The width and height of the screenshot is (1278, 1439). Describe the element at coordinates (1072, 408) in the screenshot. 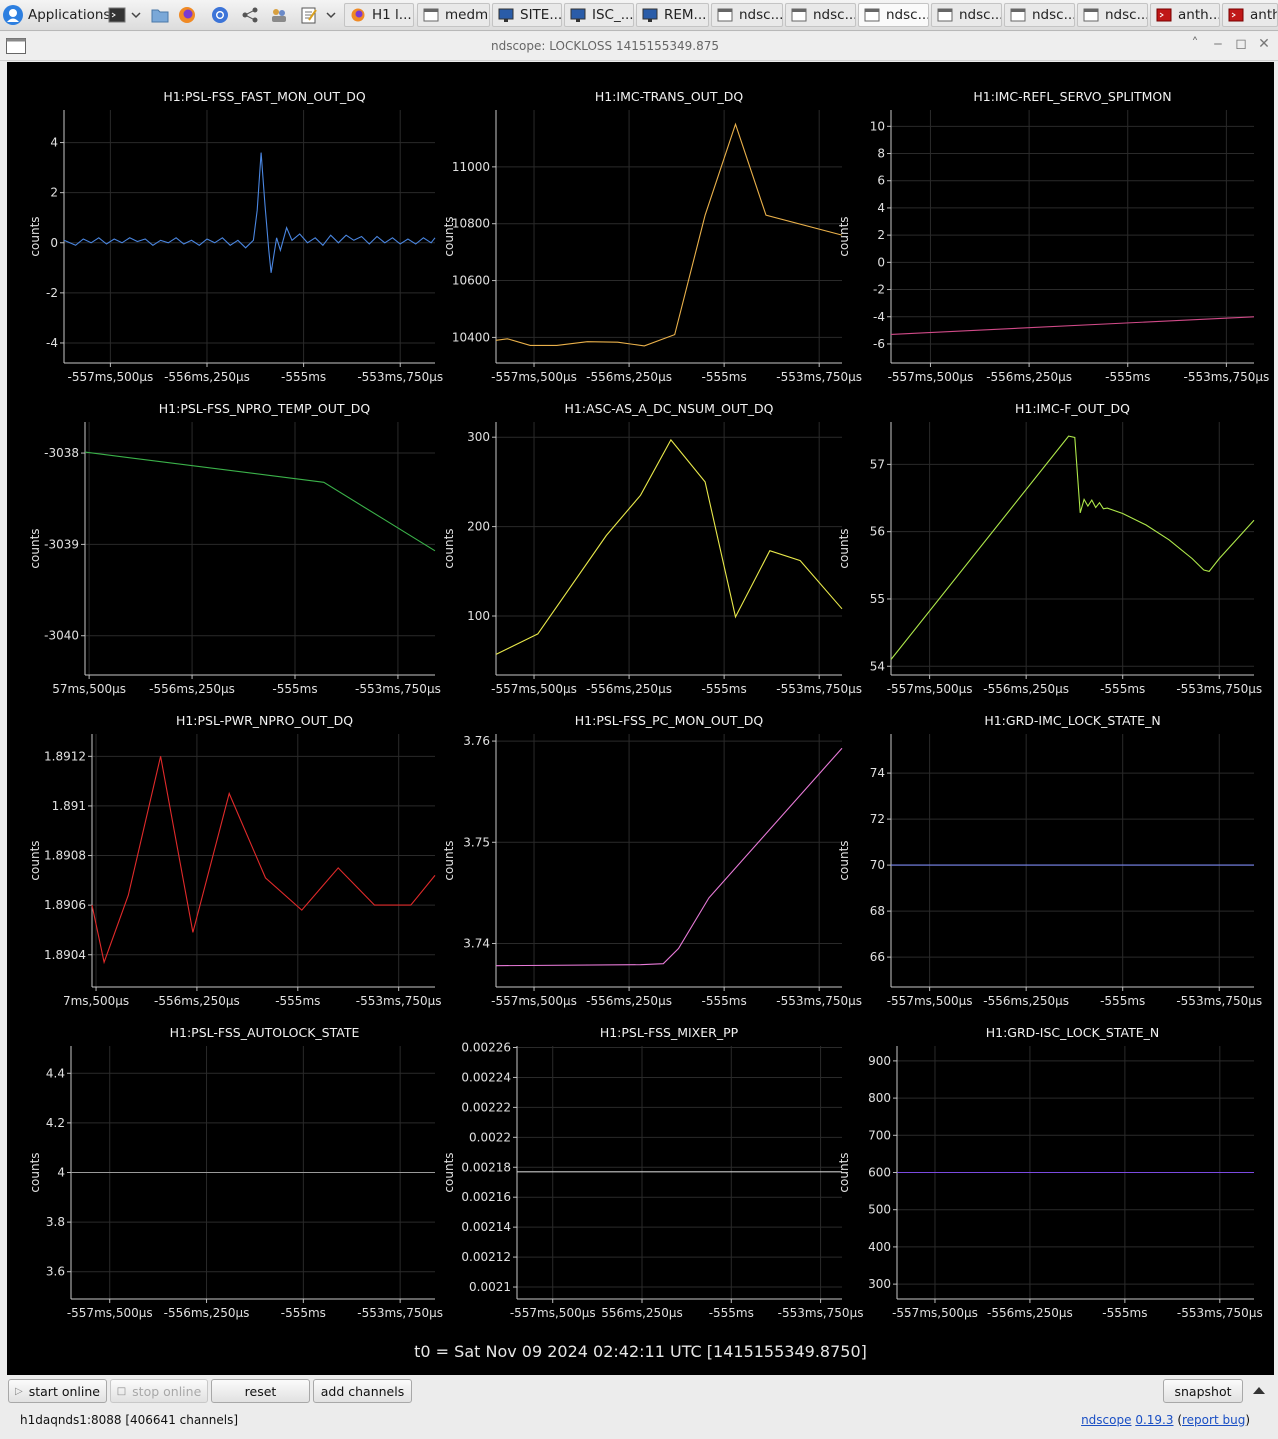

I see `plot-title: H1:IMC-F_OUT_DQ` at that location.